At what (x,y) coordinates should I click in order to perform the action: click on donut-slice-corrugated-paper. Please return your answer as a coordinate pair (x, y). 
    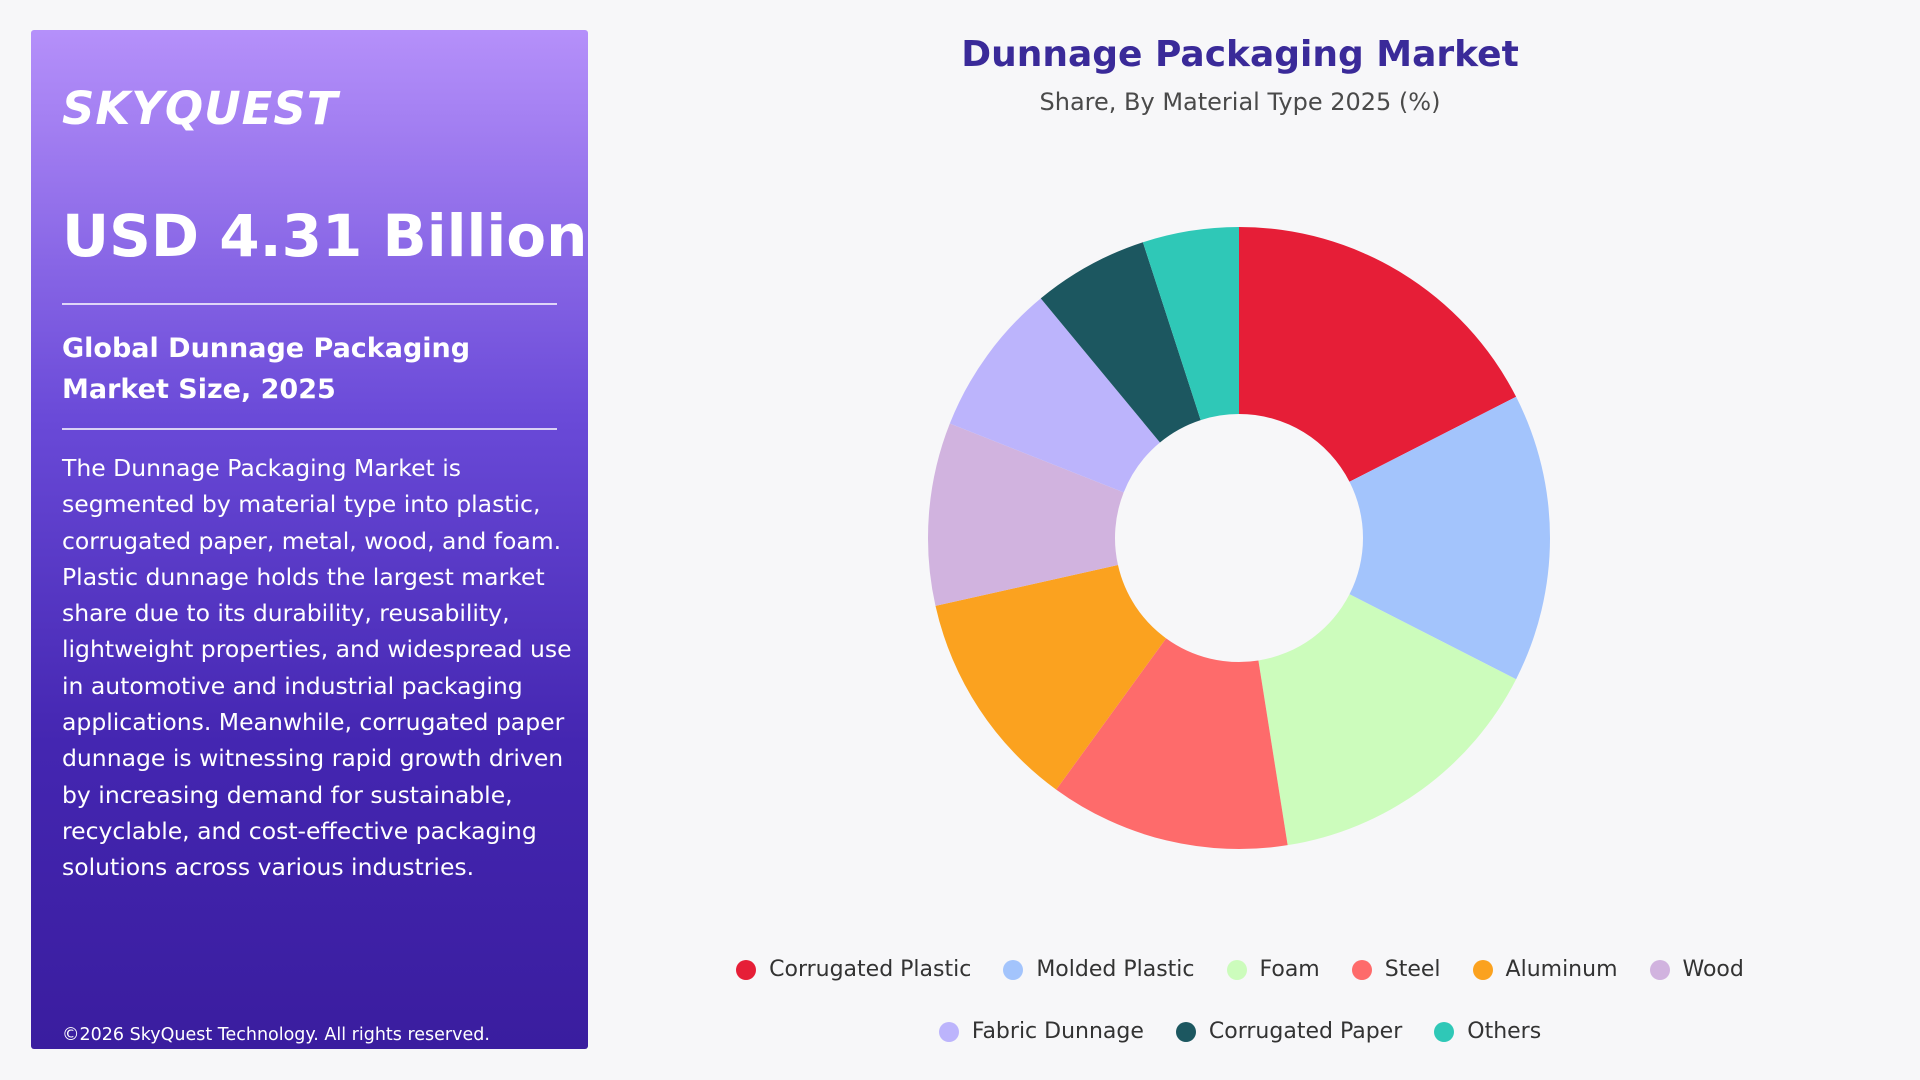
    Looking at the image, I should click on (1120, 342).